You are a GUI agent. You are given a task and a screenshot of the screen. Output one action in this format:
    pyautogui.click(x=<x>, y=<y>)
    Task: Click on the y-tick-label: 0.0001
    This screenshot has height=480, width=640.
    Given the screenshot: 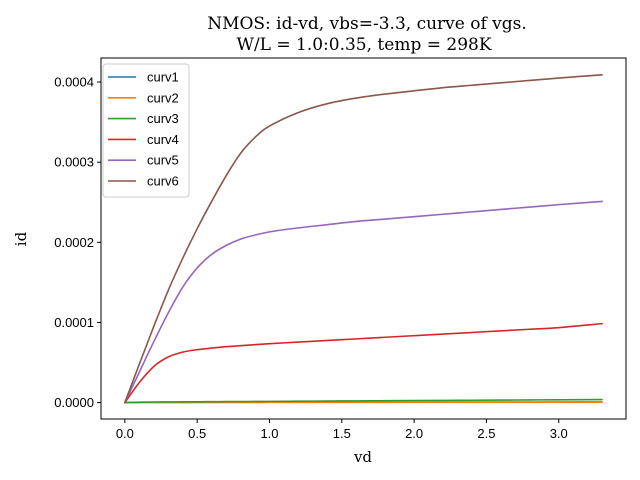 What is the action you would take?
    pyautogui.click(x=74, y=322)
    